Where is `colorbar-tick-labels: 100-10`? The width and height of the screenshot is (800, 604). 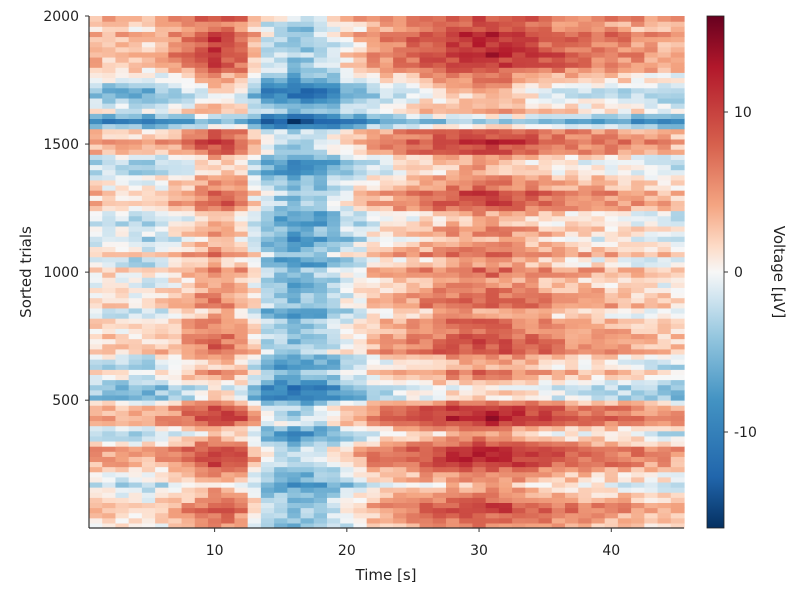 colorbar-tick-labels: 100-10 is located at coordinates (740, 273).